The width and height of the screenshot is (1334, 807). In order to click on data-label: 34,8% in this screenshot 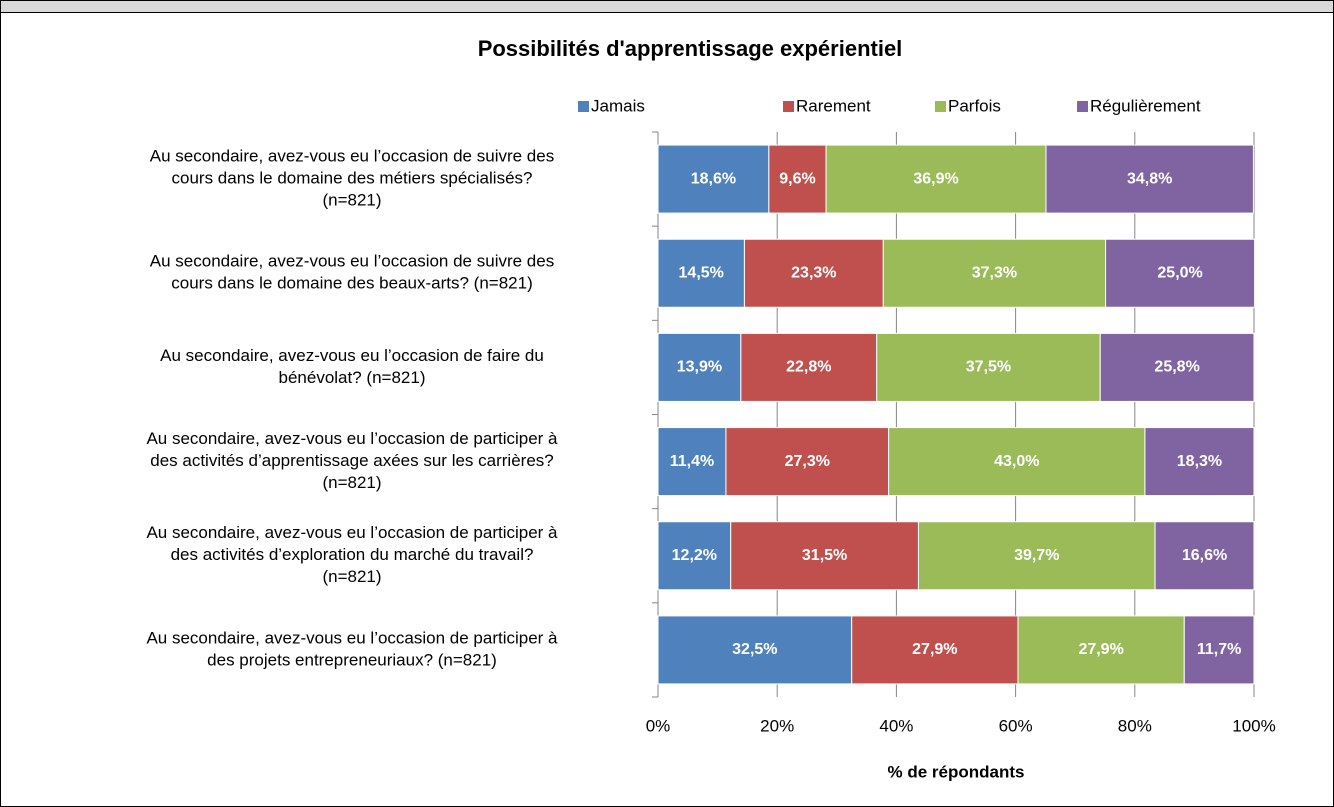, I will do `click(1149, 178)`.